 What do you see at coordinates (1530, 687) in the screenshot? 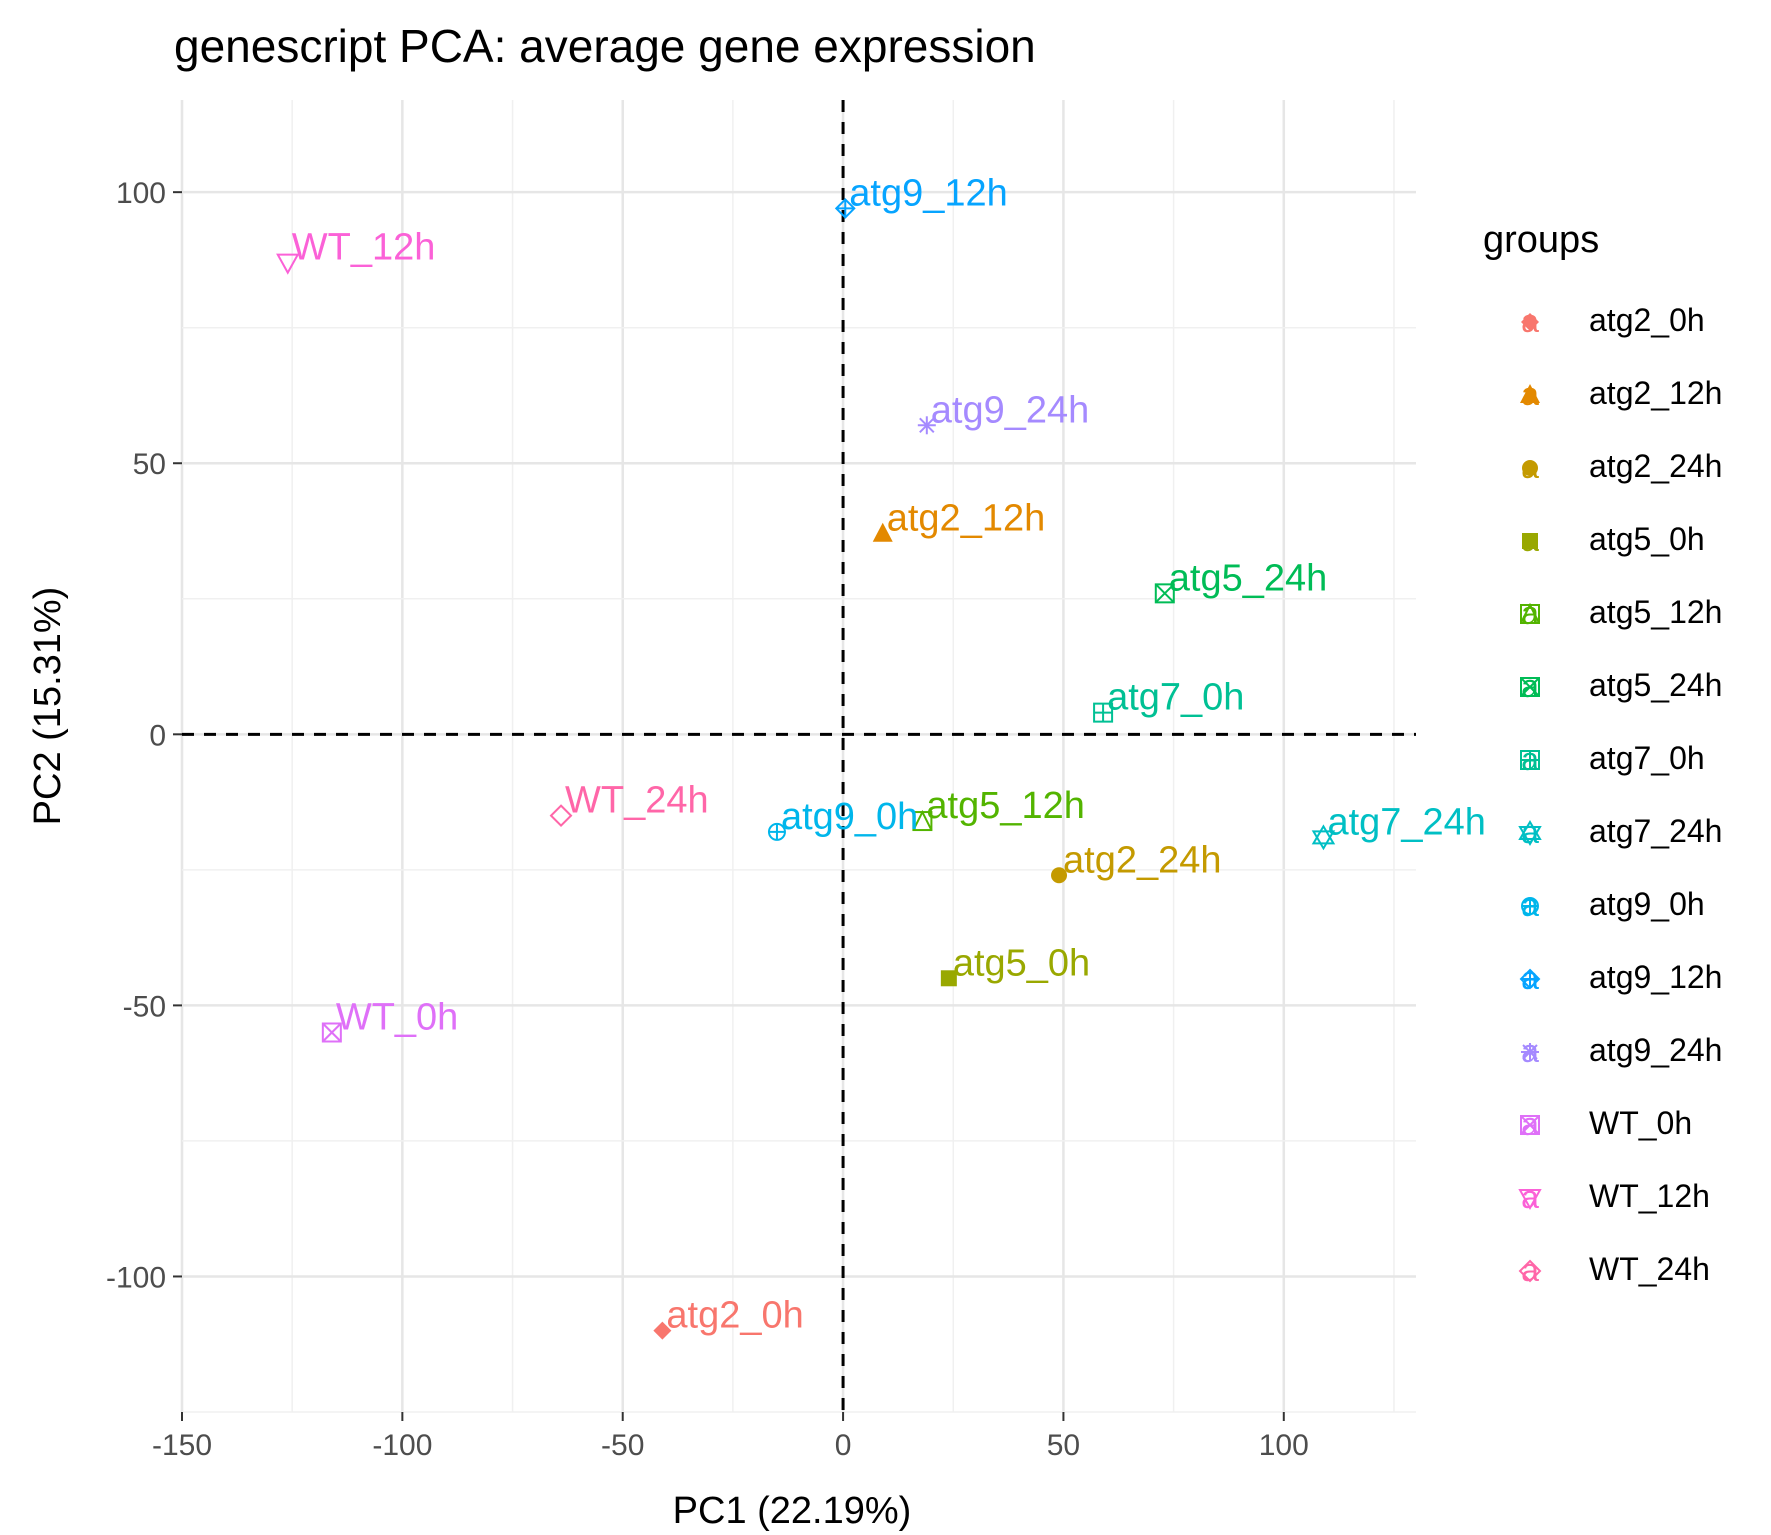
I see `legend-marker-atg5_24h` at bounding box center [1530, 687].